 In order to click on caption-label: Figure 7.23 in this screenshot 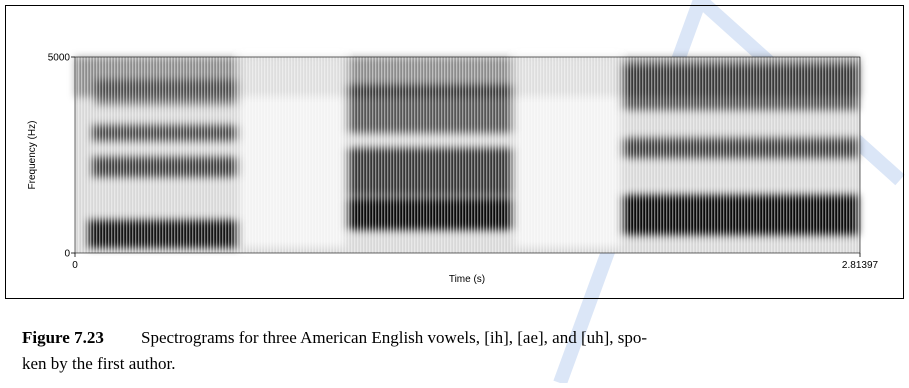, I will do `click(63, 337)`.